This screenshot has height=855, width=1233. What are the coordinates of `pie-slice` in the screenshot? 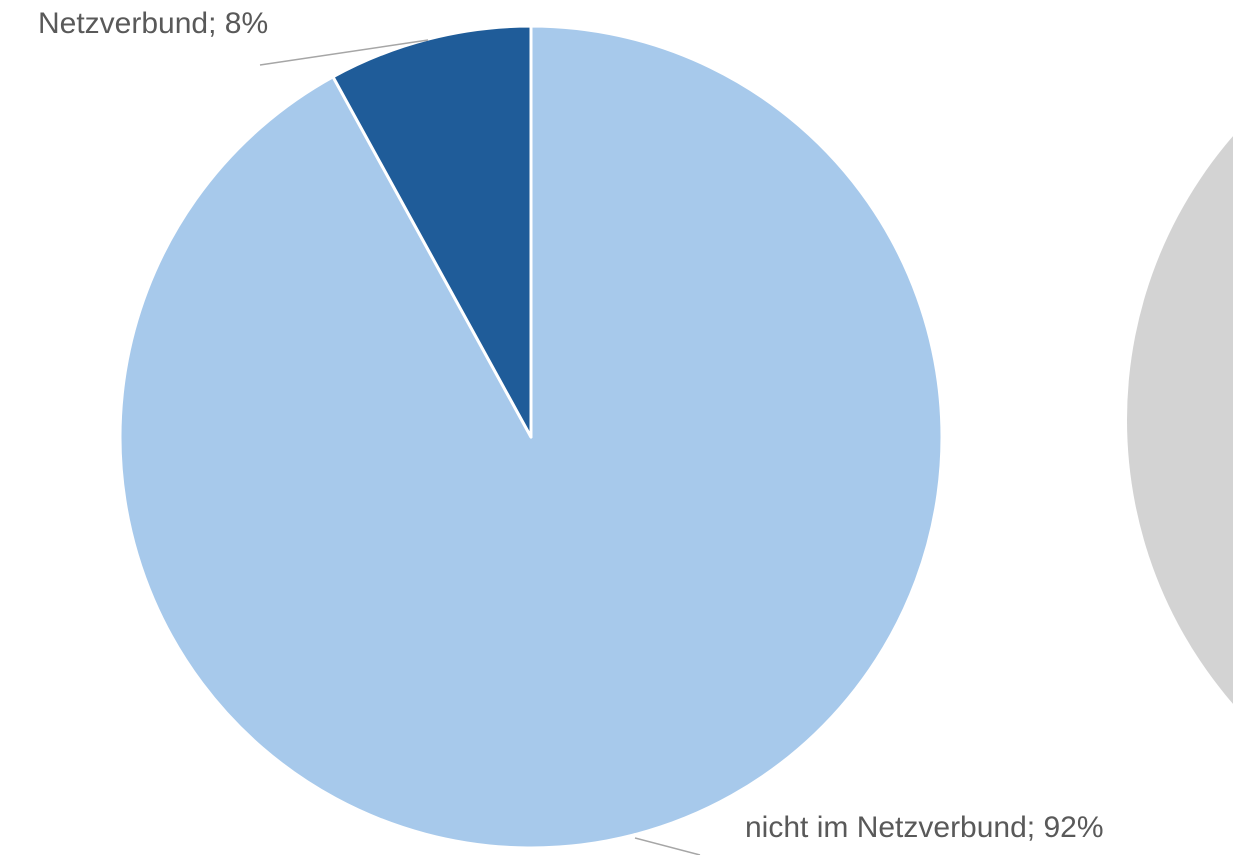 It's located at (432, 231).